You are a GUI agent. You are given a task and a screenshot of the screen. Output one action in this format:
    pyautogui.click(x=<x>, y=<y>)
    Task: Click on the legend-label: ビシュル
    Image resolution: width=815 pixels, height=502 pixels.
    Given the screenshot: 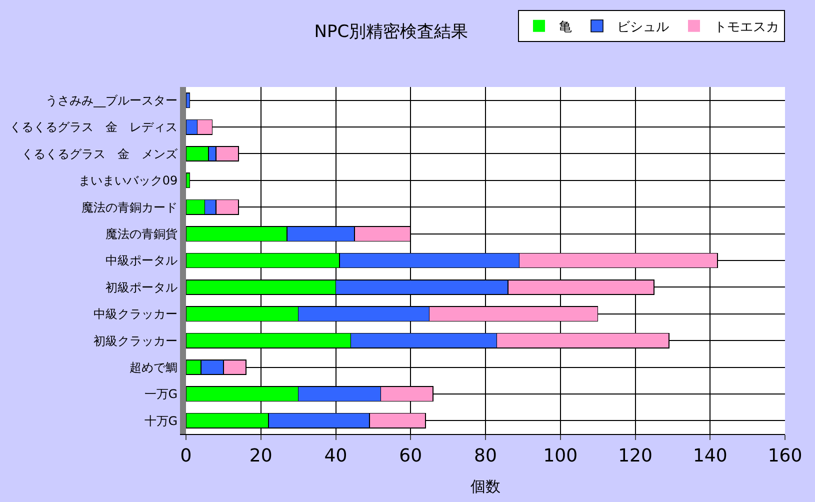 What is the action you would take?
    pyautogui.click(x=643, y=27)
    